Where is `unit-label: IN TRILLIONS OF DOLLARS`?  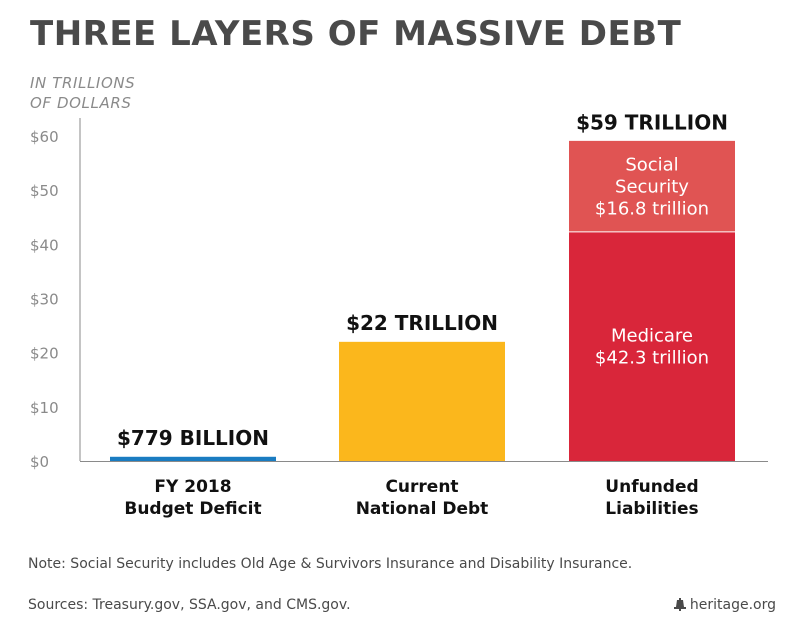 unit-label: IN TRILLIONS OF DOLLARS is located at coordinates (82, 93).